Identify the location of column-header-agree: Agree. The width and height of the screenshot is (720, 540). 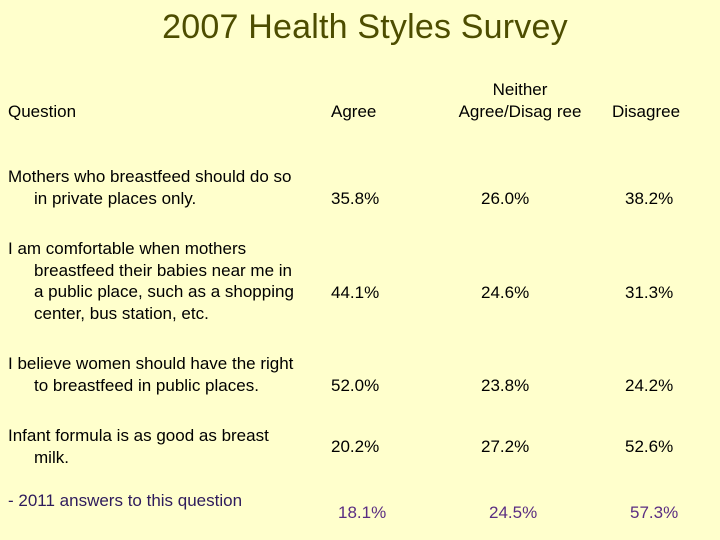
(354, 111).